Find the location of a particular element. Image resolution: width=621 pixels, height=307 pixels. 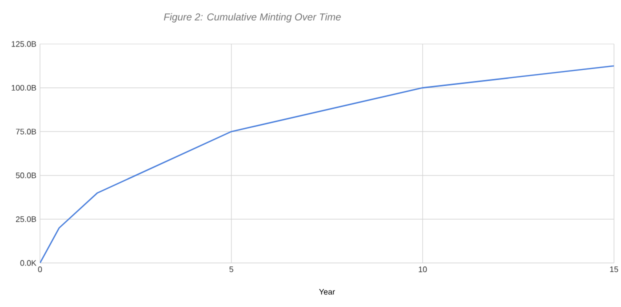

y-tick-label: 100.0B is located at coordinates (24, 87).